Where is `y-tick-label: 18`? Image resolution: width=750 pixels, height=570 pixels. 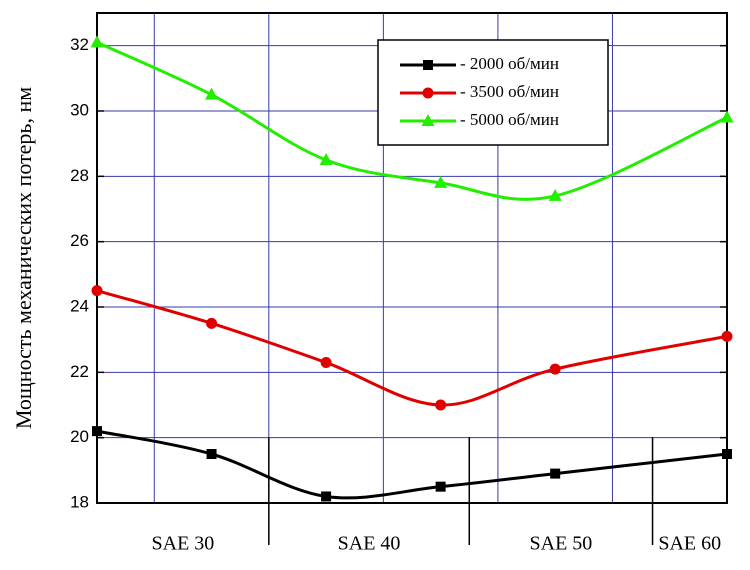
y-tick-label: 18 is located at coordinates (79, 501).